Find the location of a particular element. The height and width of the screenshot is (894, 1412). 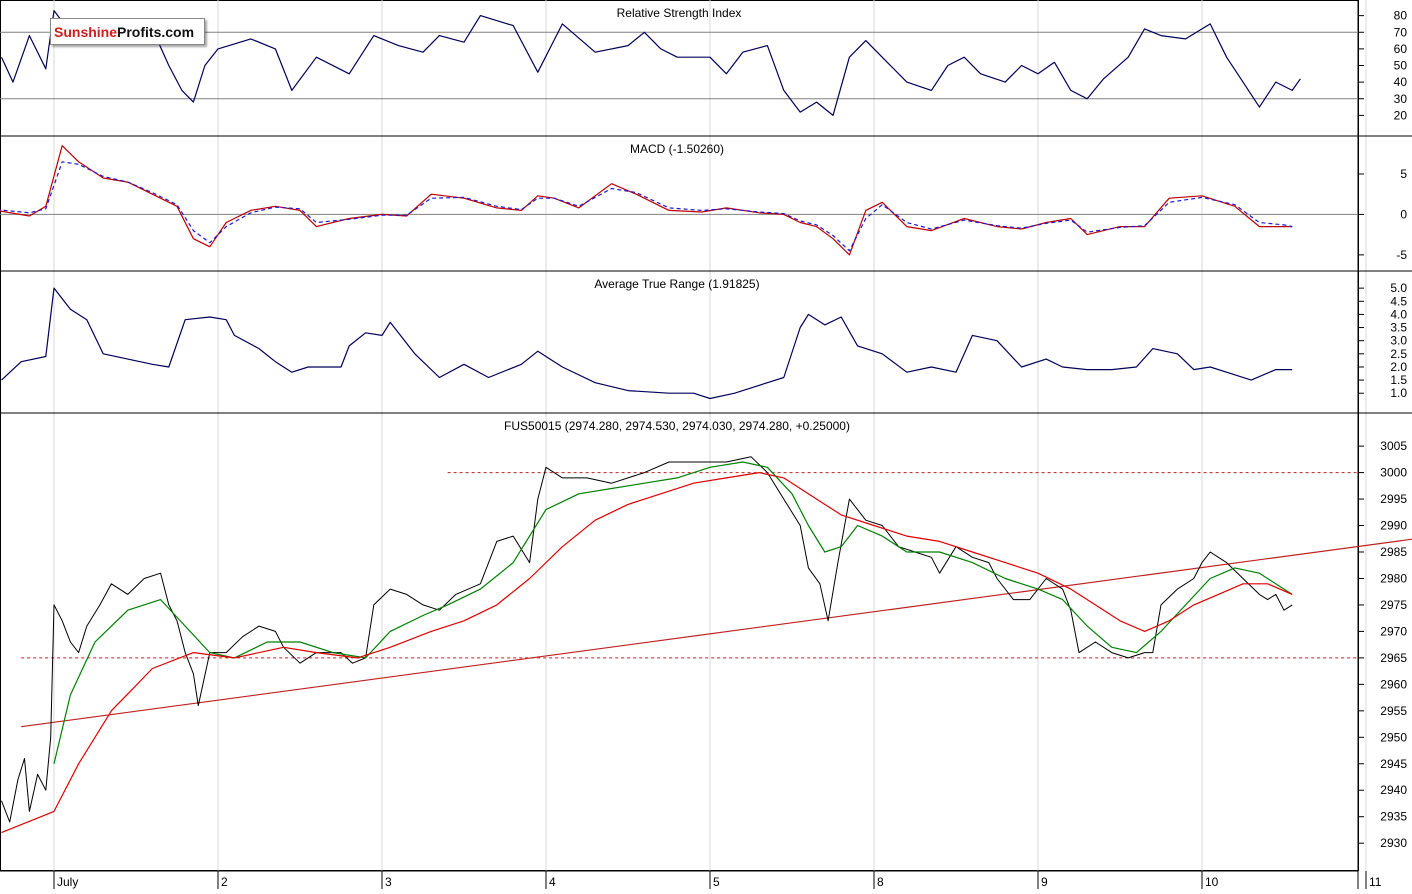

y-tick-label: 50 is located at coordinates (1401, 66).